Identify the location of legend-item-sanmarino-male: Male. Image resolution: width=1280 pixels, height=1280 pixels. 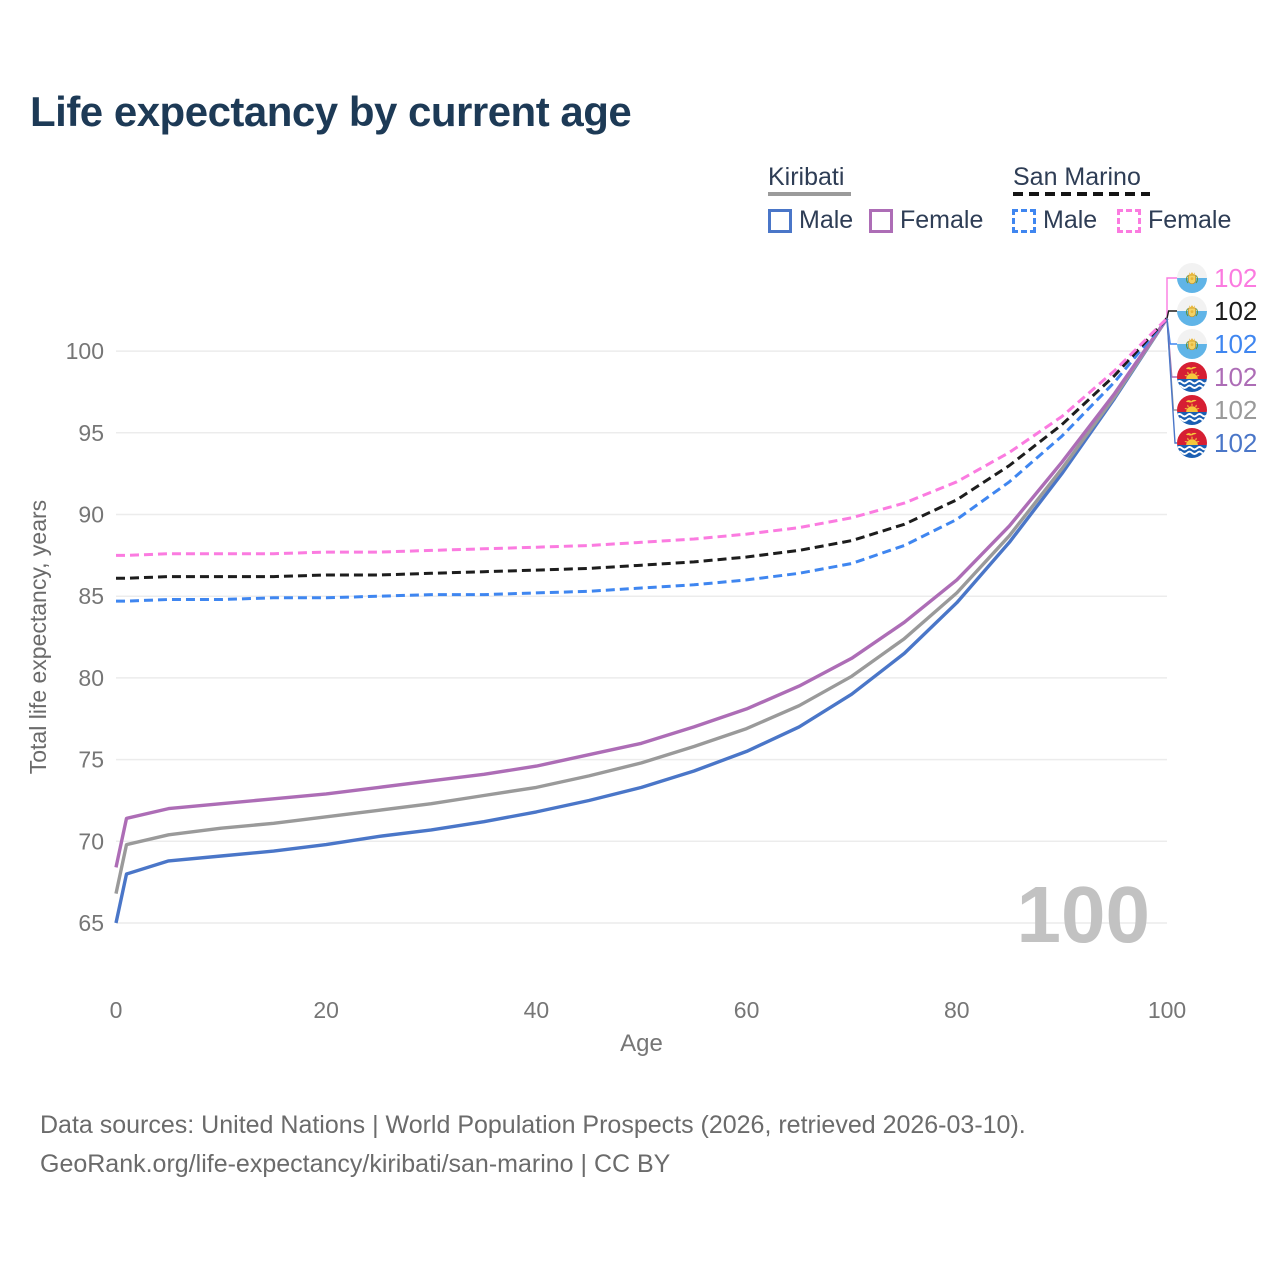
(1054, 220).